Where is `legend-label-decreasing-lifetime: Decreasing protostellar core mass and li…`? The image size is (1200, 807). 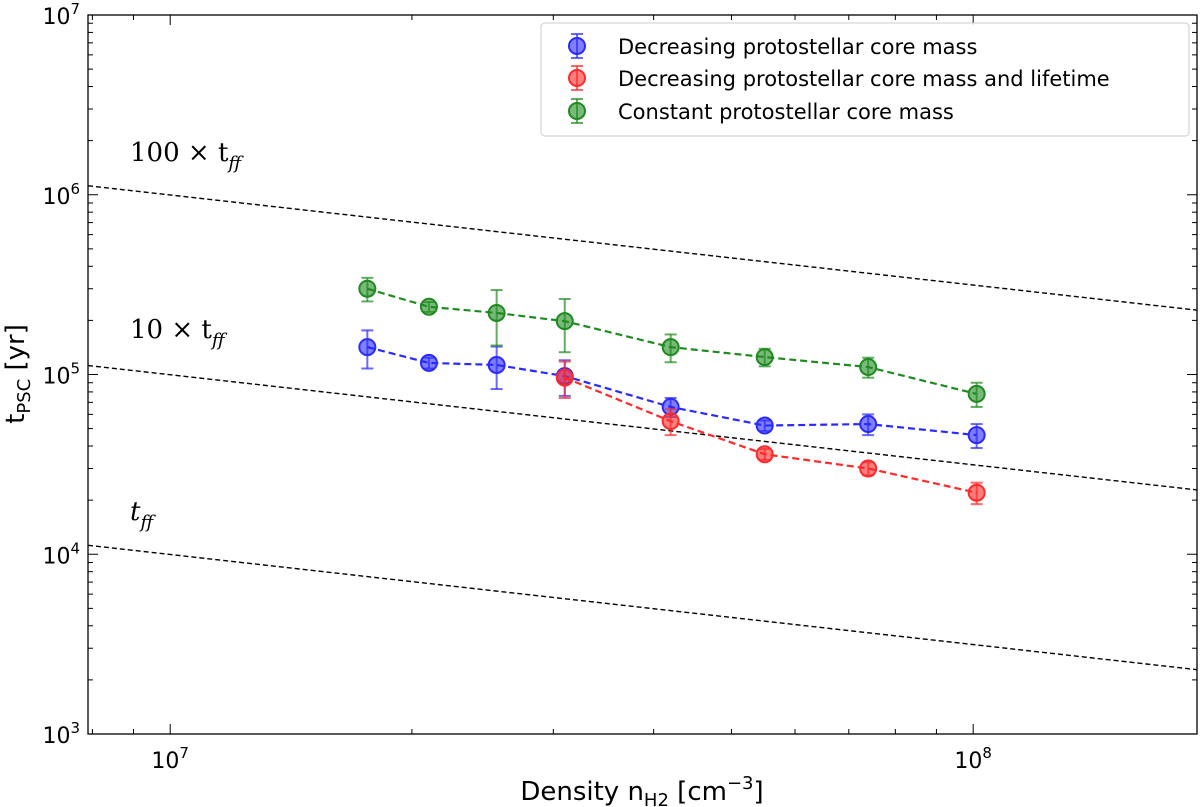 legend-label-decreasing-lifetime: Decreasing protostellar core mass and li… is located at coordinates (864, 79).